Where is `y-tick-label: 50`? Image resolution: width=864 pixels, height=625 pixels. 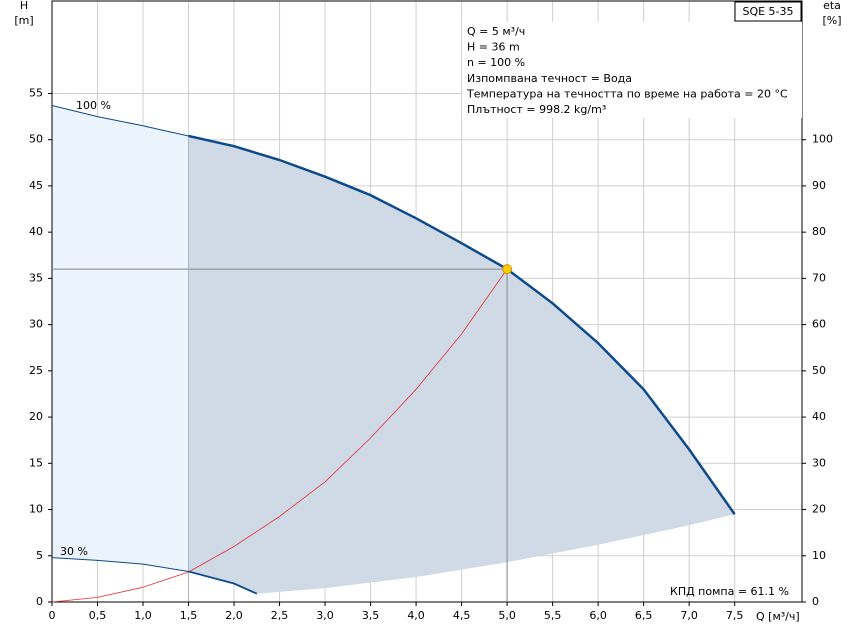 y-tick-label: 50 is located at coordinates (36, 139).